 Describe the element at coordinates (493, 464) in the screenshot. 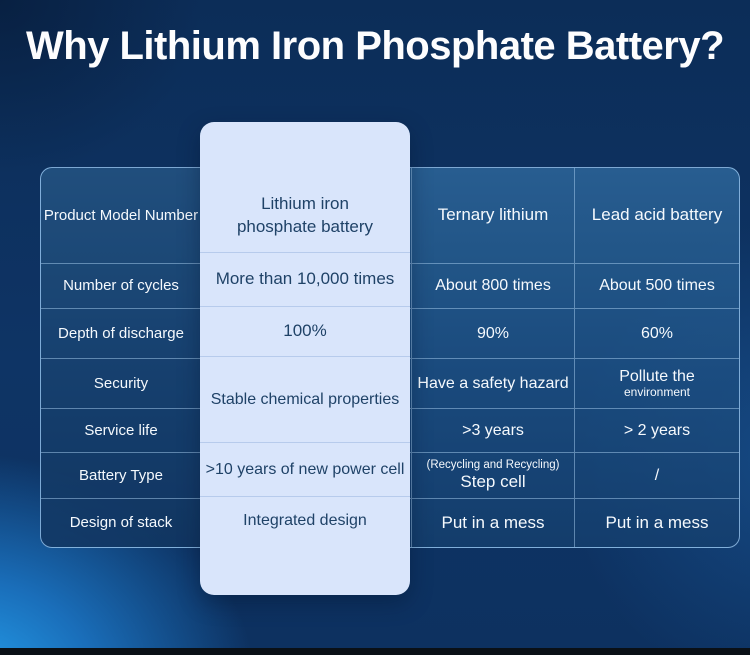

I see `ternary-battery-type-note: (Recycling and Recycling)` at that location.